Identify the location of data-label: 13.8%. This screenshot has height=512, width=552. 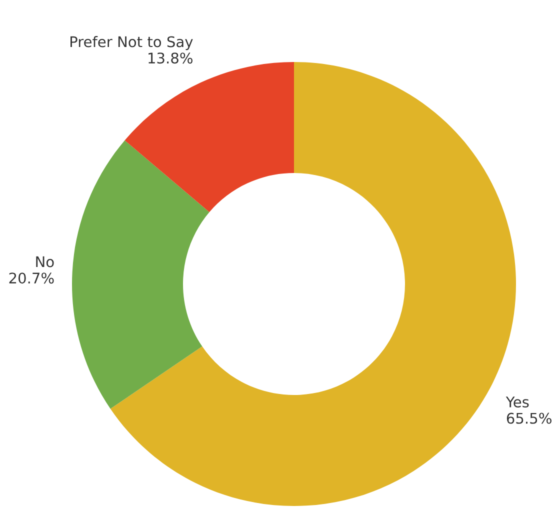
(170, 58).